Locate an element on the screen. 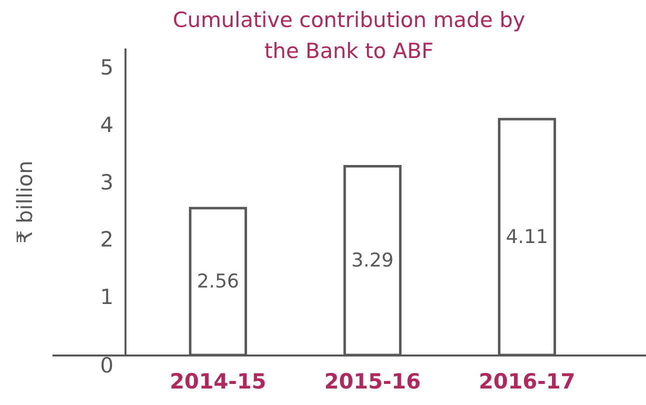  y-tick-label: 2 is located at coordinates (107, 240).